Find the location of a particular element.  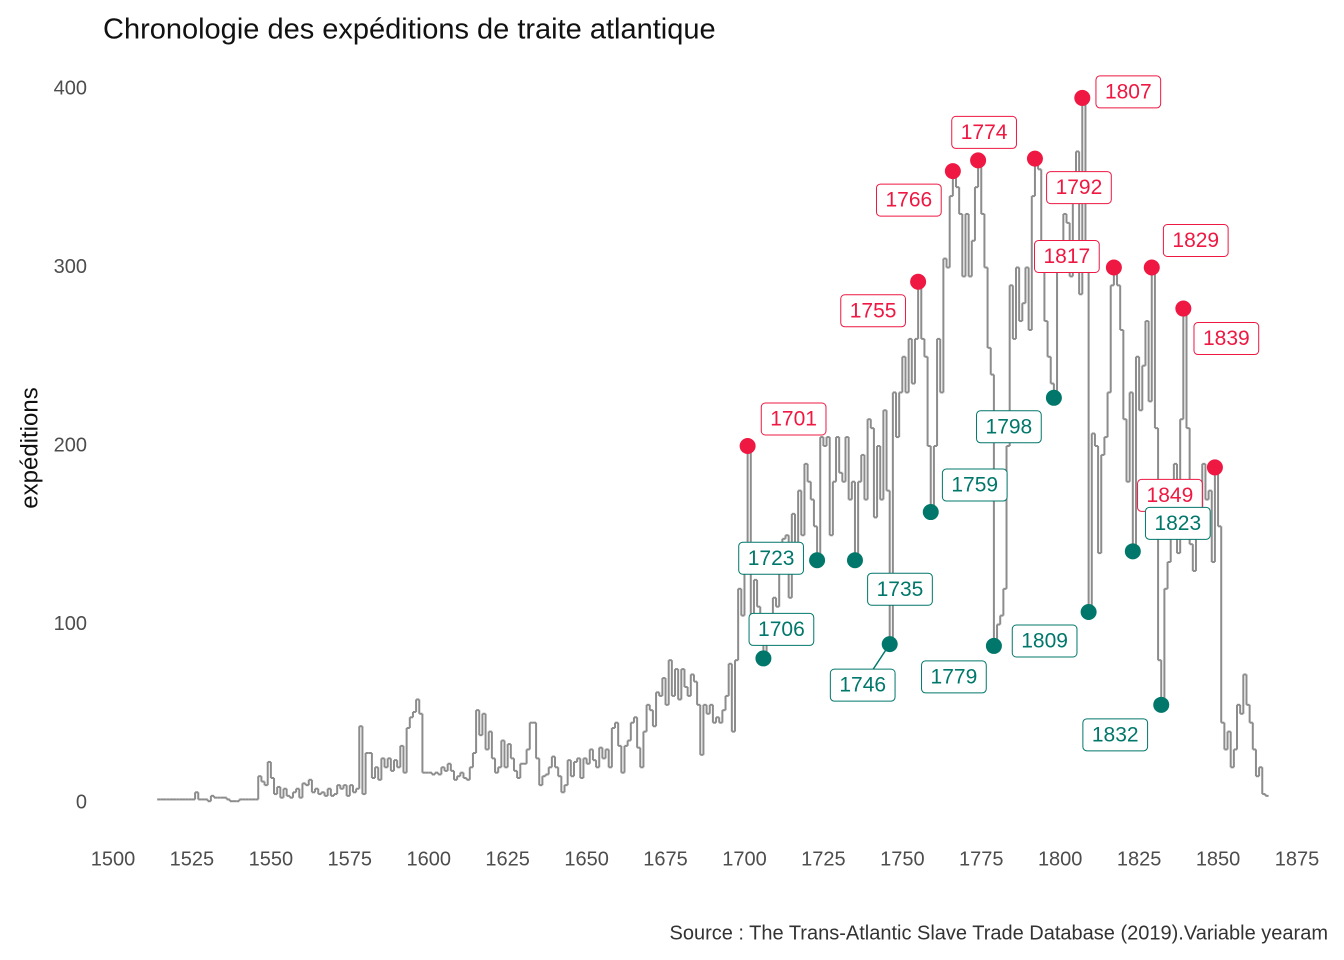

point-label: 1706 is located at coordinates (781, 629).